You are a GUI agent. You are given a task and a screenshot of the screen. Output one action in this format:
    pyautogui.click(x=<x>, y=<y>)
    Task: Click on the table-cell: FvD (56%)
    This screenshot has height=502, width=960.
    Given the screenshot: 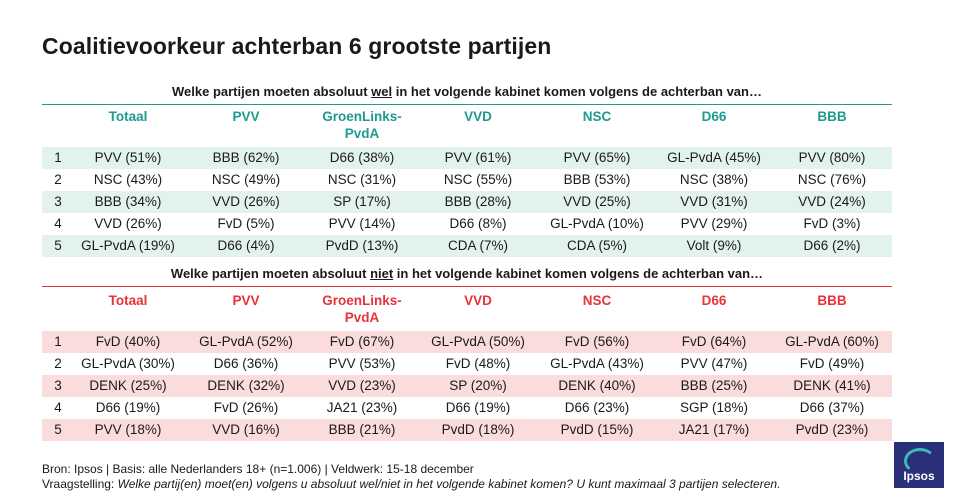 What is the action you would take?
    pyautogui.click(x=597, y=341)
    